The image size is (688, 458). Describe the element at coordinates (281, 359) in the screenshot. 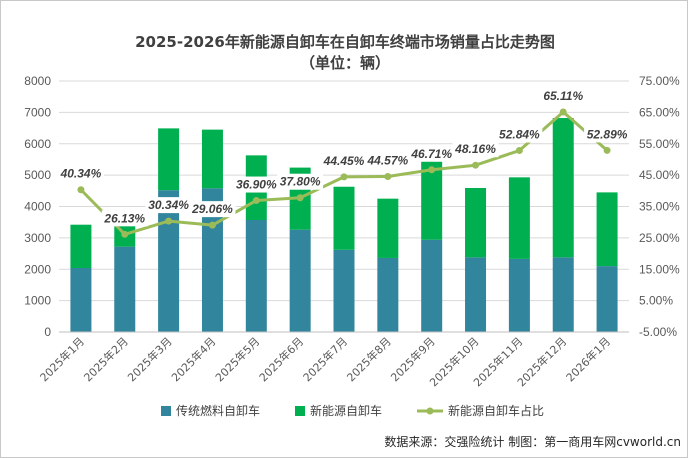

I see `x-tick-label: 2025年6月` at that location.